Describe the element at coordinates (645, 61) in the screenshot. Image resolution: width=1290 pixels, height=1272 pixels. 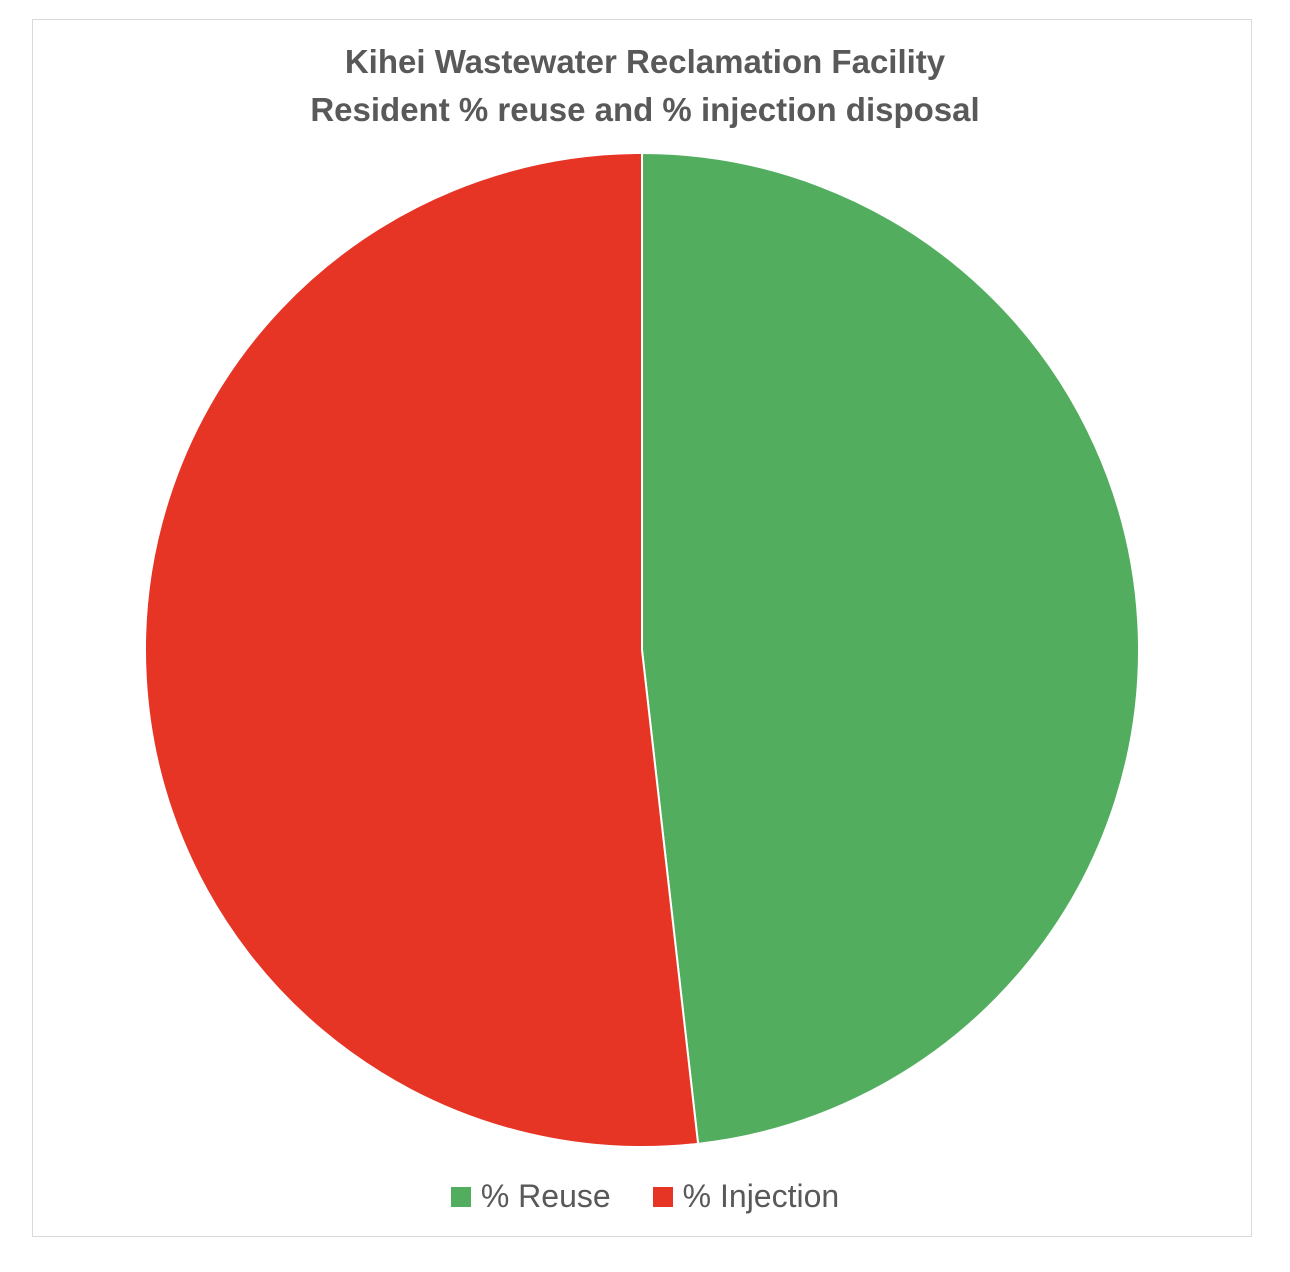
I see `chart-title-line-1: Kihei Wastewater Reclamation Facility` at that location.